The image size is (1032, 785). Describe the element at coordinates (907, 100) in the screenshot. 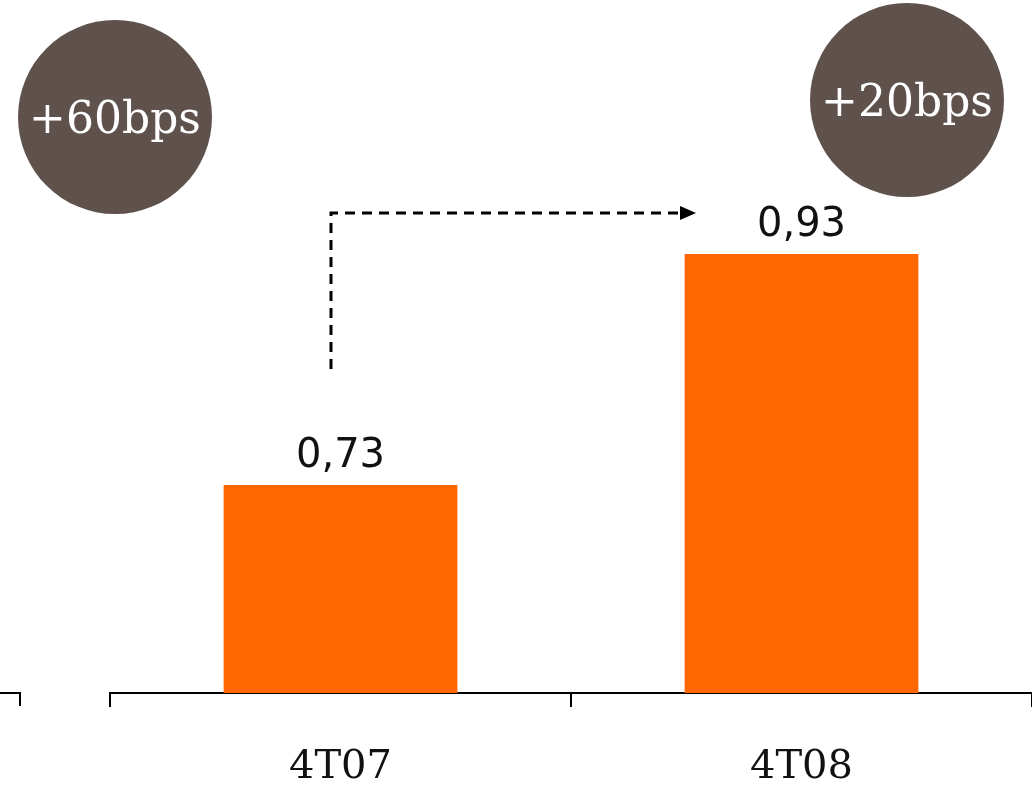

I see `circle-badge: +20bps` at that location.